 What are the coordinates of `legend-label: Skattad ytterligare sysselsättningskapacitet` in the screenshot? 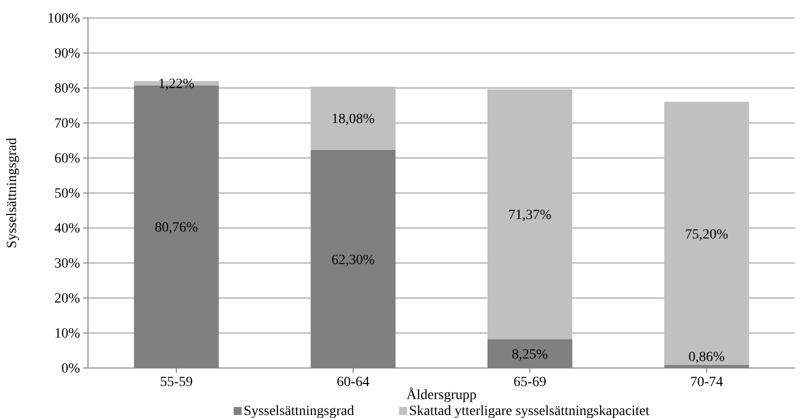 It's located at (529, 411).